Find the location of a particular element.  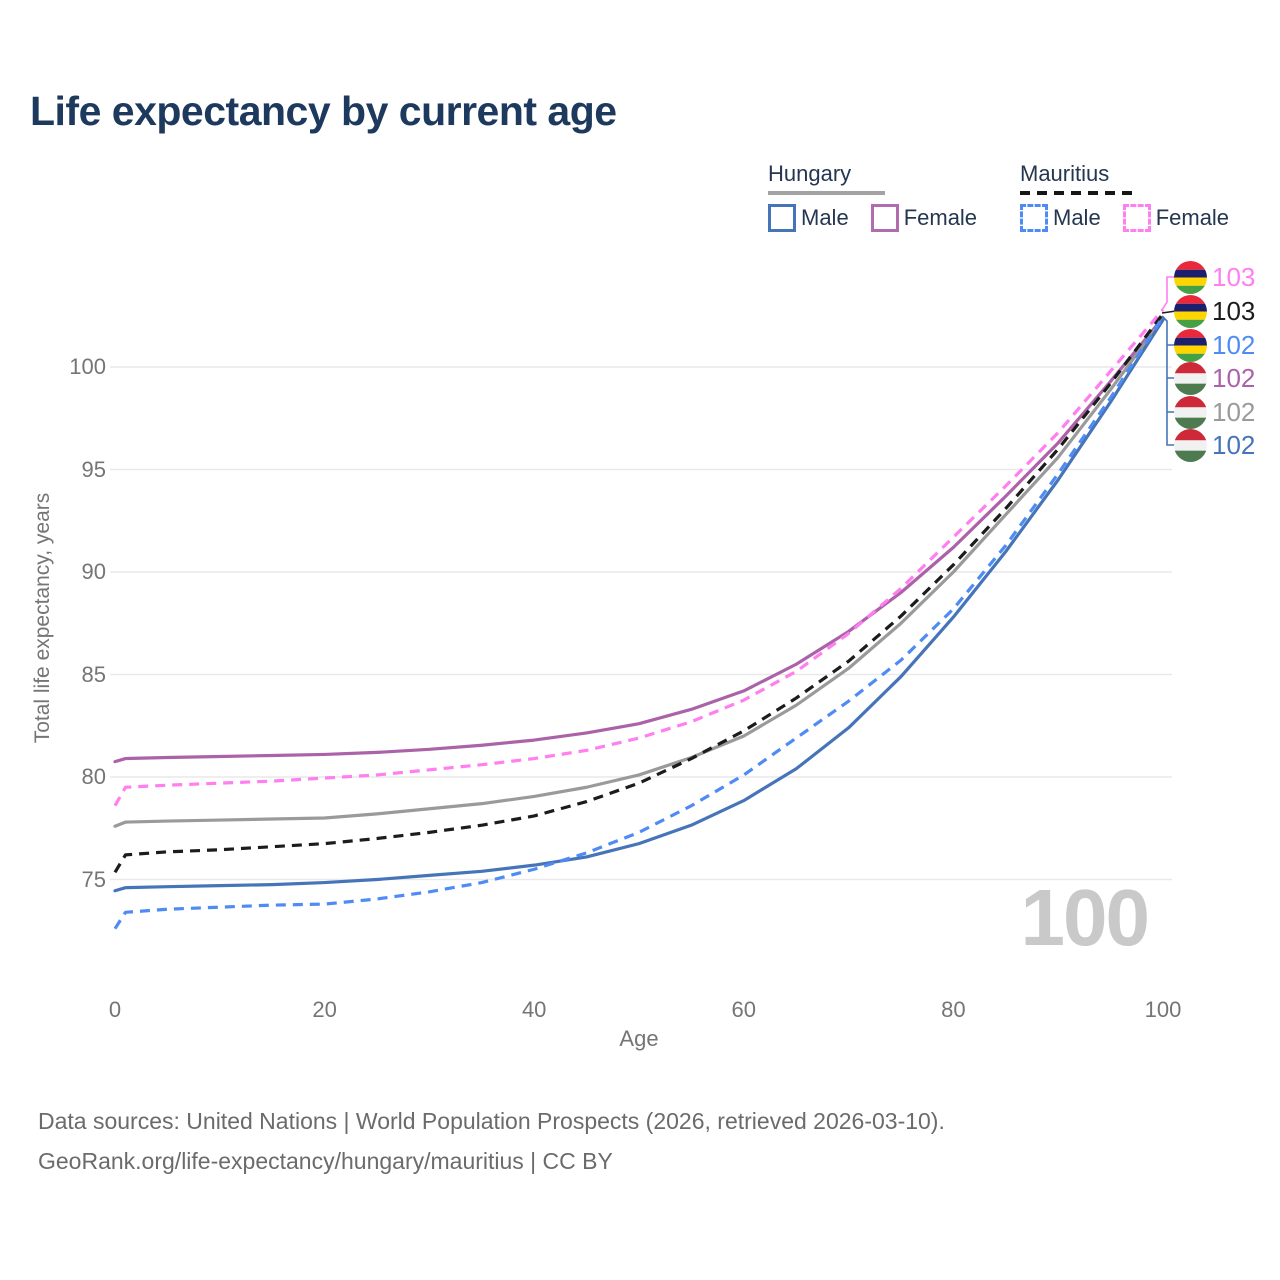

x-tick-label: 60 is located at coordinates (744, 1009).